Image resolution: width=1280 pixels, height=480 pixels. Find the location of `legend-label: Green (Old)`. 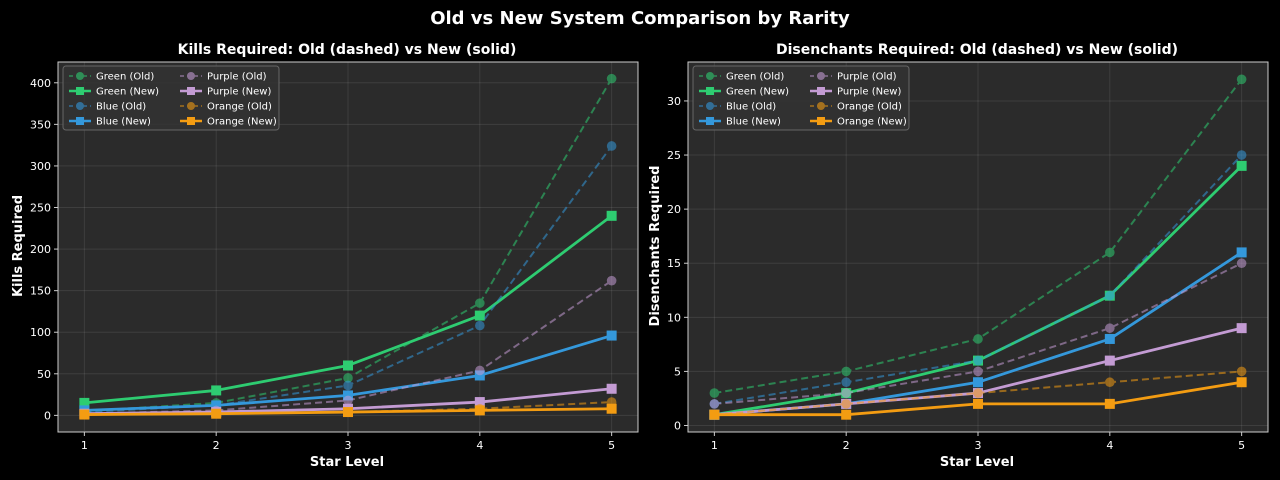

legend-label: Green (Old) is located at coordinates (755, 77).